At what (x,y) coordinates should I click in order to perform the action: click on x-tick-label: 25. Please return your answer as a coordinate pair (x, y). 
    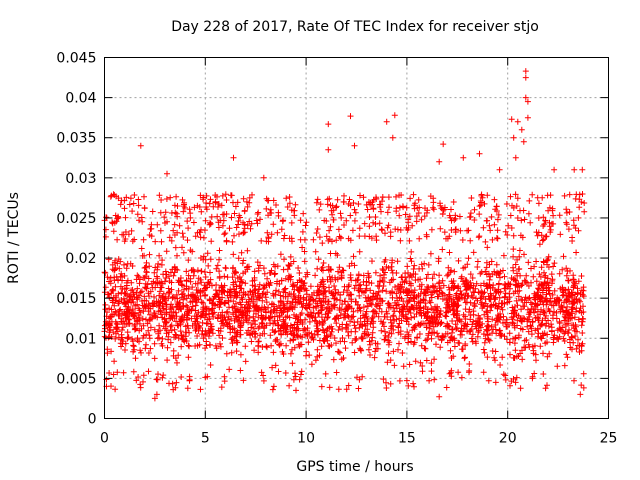
    Looking at the image, I should click on (609, 439).